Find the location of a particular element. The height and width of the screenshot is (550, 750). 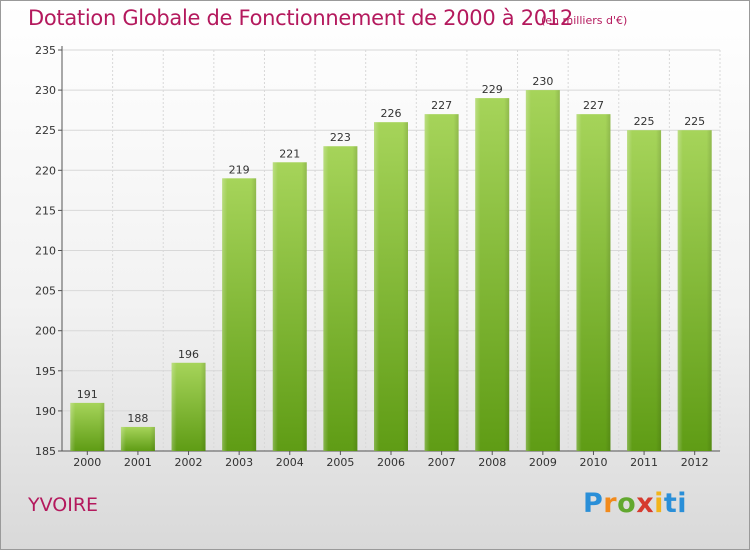

bar-value-label: 221 is located at coordinates (289, 153).